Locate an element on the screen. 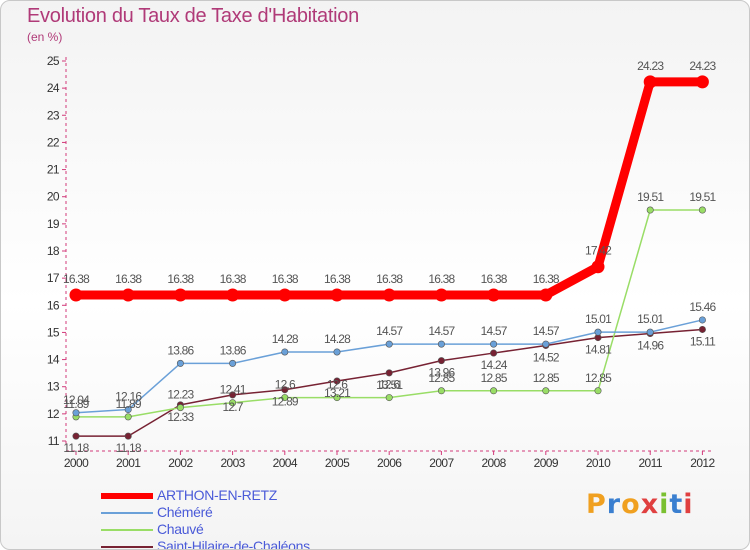 This screenshot has height=550, width=750. y-tick-label: 20 is located at coordinates (53, 197).